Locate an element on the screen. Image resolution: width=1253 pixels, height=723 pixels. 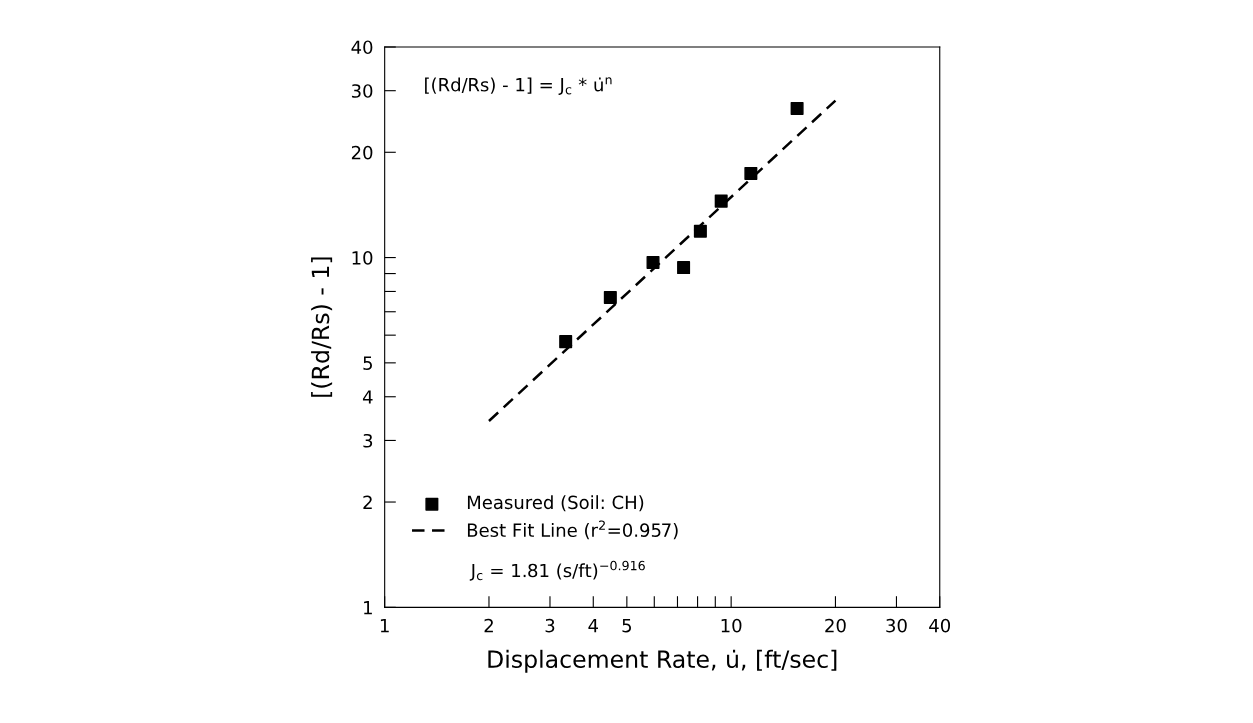
annotation: J$_{c}$ = 1.81 (s/ft)$^{−0.916}$ is located at coordinates (557, 570).